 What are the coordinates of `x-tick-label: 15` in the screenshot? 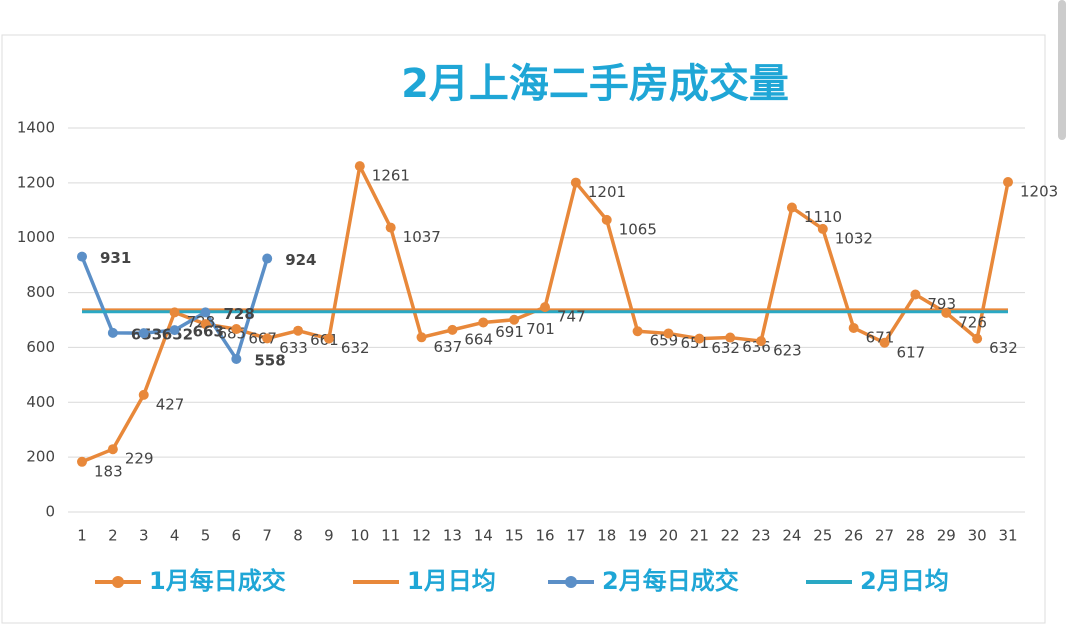 It's located at (514, 536).